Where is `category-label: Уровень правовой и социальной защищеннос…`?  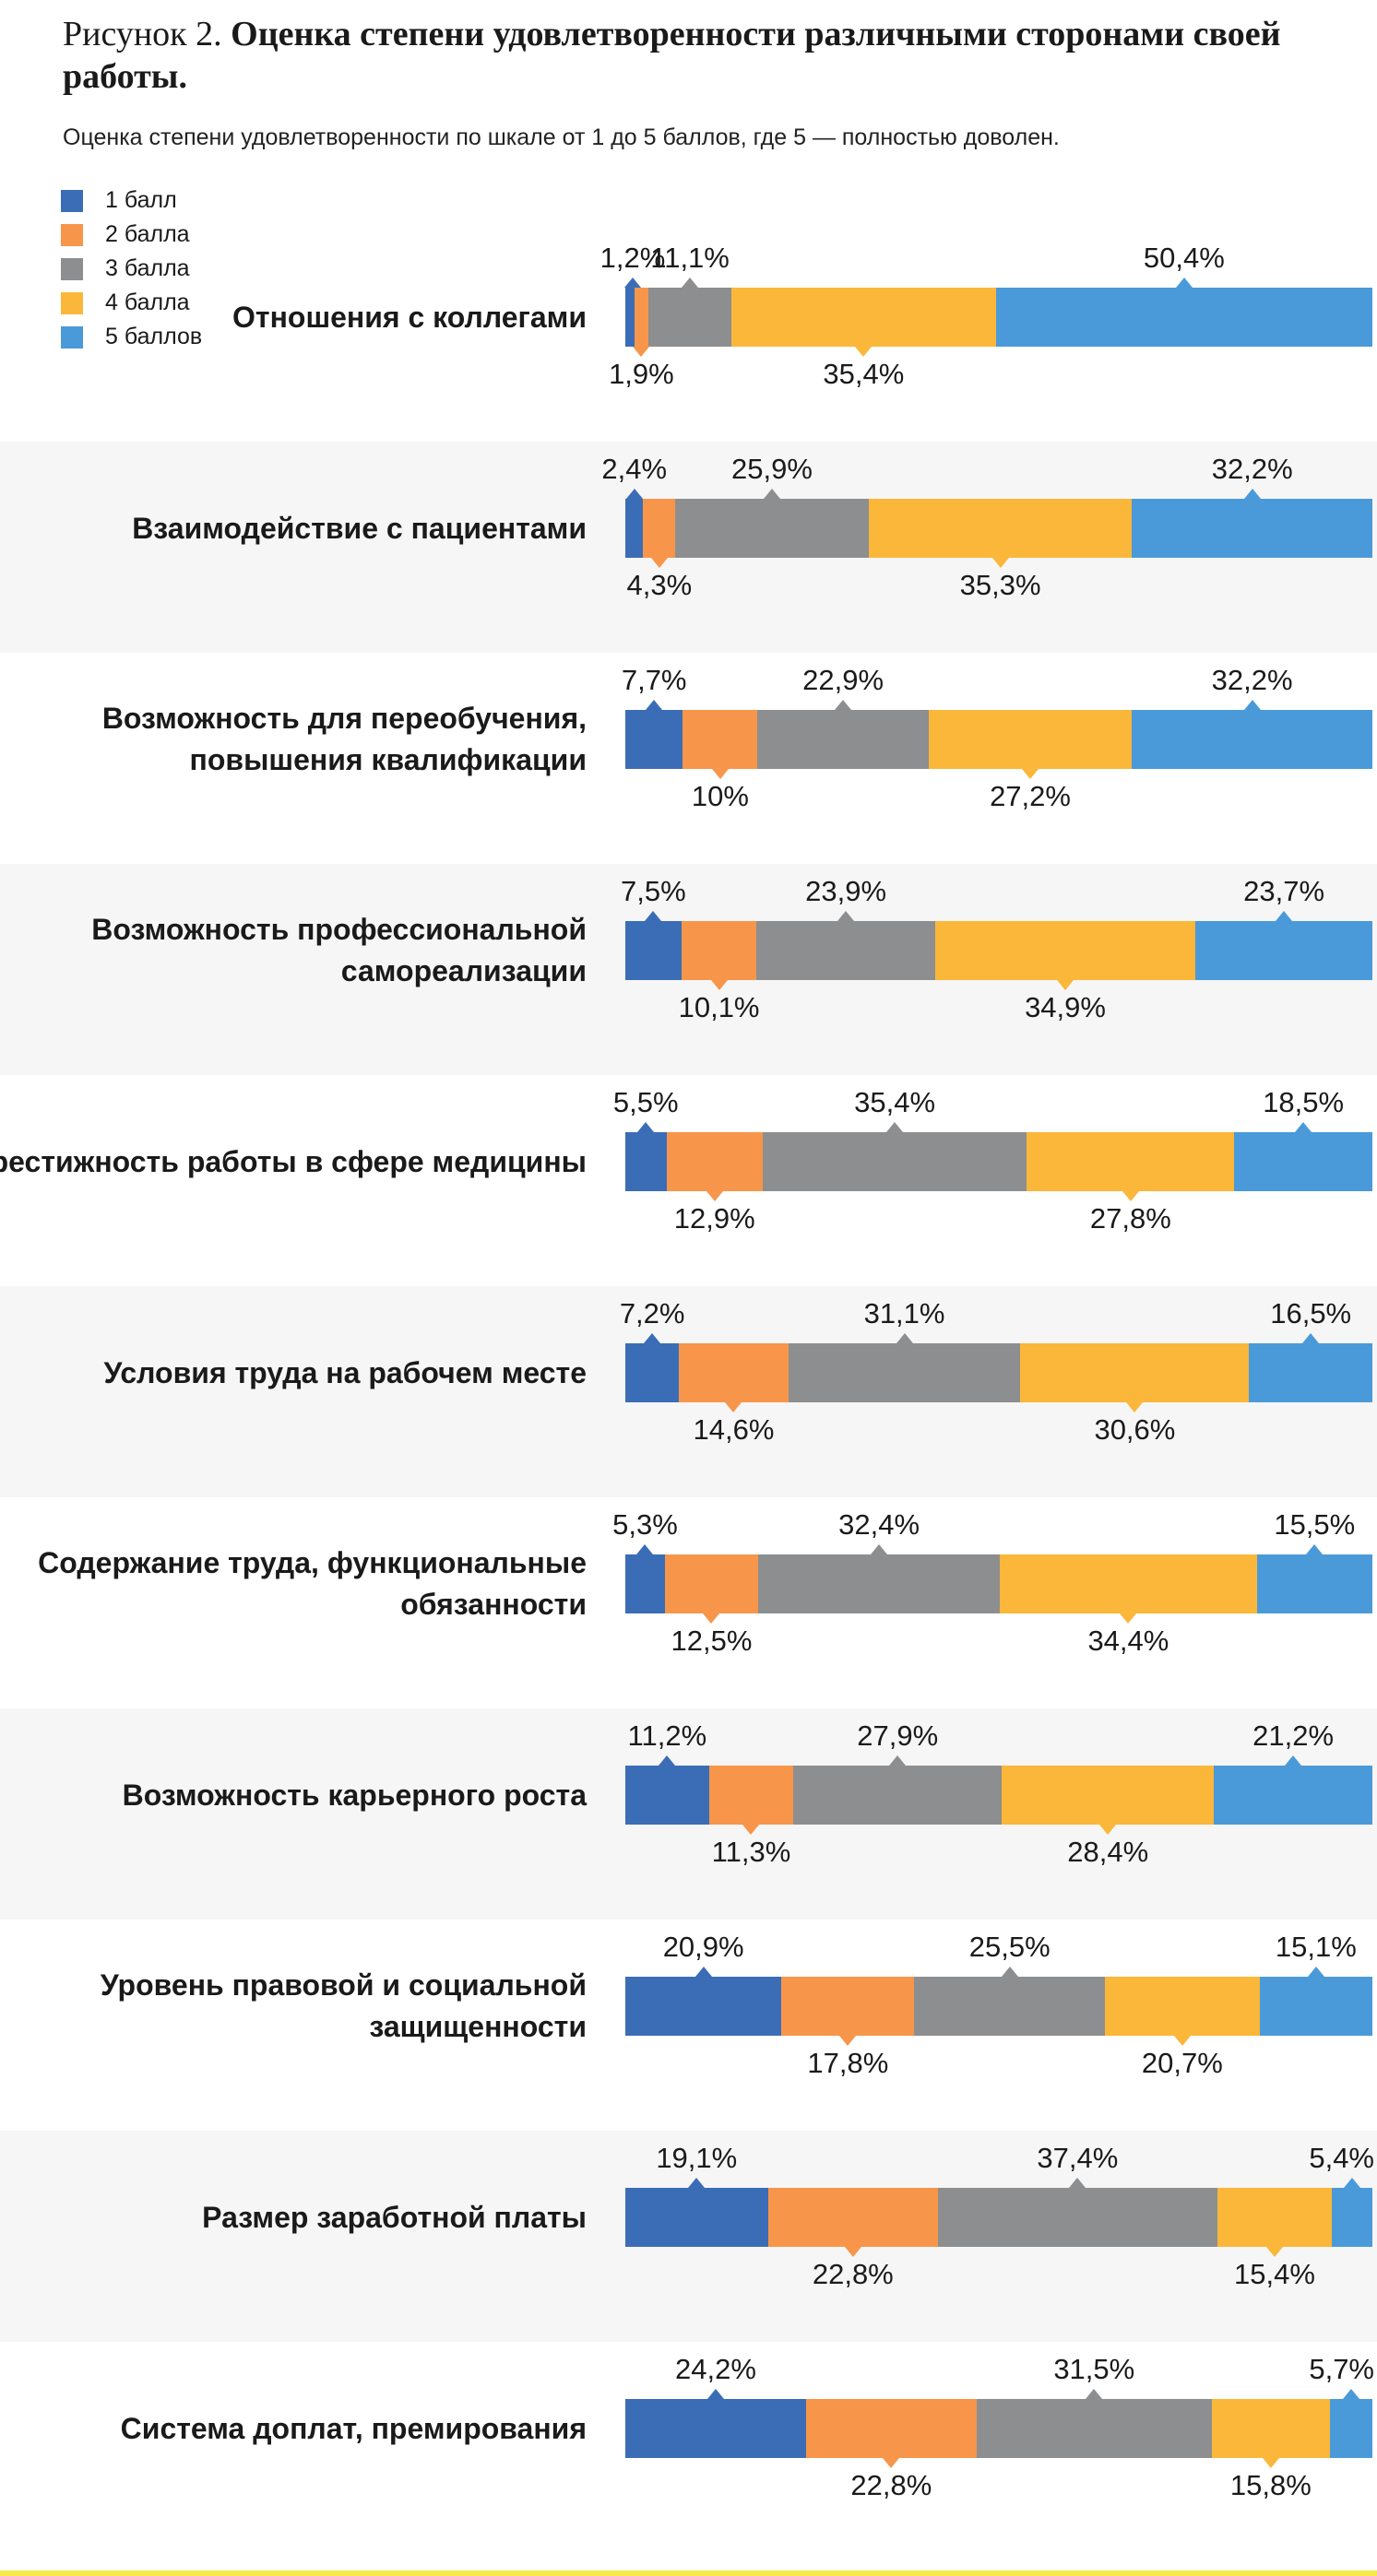
category-label: Уровень правовой и социальной защищеннос… is located at coordinates (343, 2005).